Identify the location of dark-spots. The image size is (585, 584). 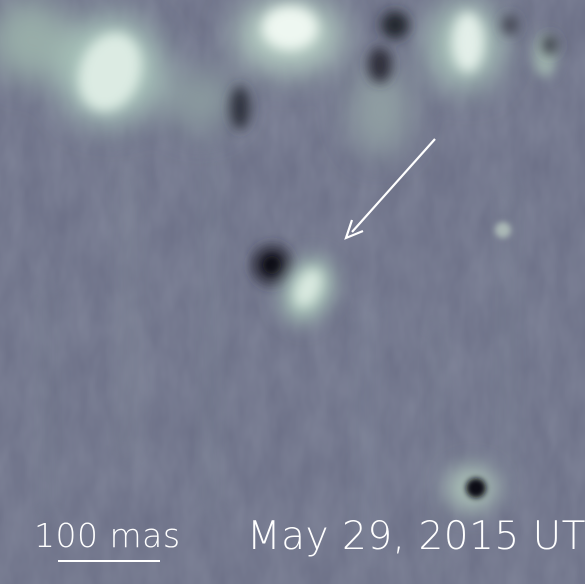
(394, 70).